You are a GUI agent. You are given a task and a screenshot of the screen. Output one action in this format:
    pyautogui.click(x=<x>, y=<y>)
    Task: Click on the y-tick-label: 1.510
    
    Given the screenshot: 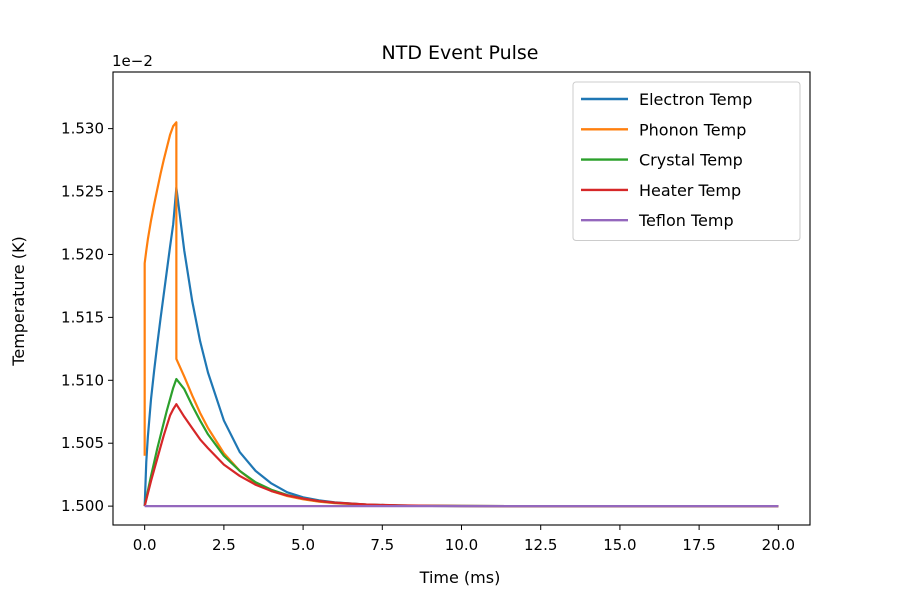 What is the action you would take?
    pyautogui.click(x=82, y=380)
    